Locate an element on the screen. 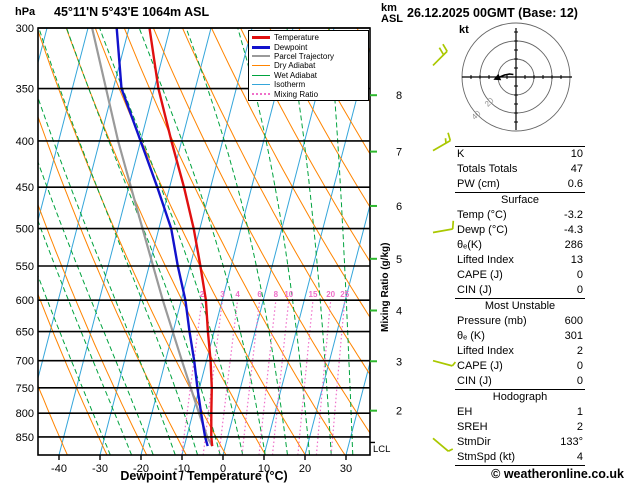 Image resolution: width=629 pixels, height=486 pixels. lcl-label: LCL is located at coordinates (382, 449).